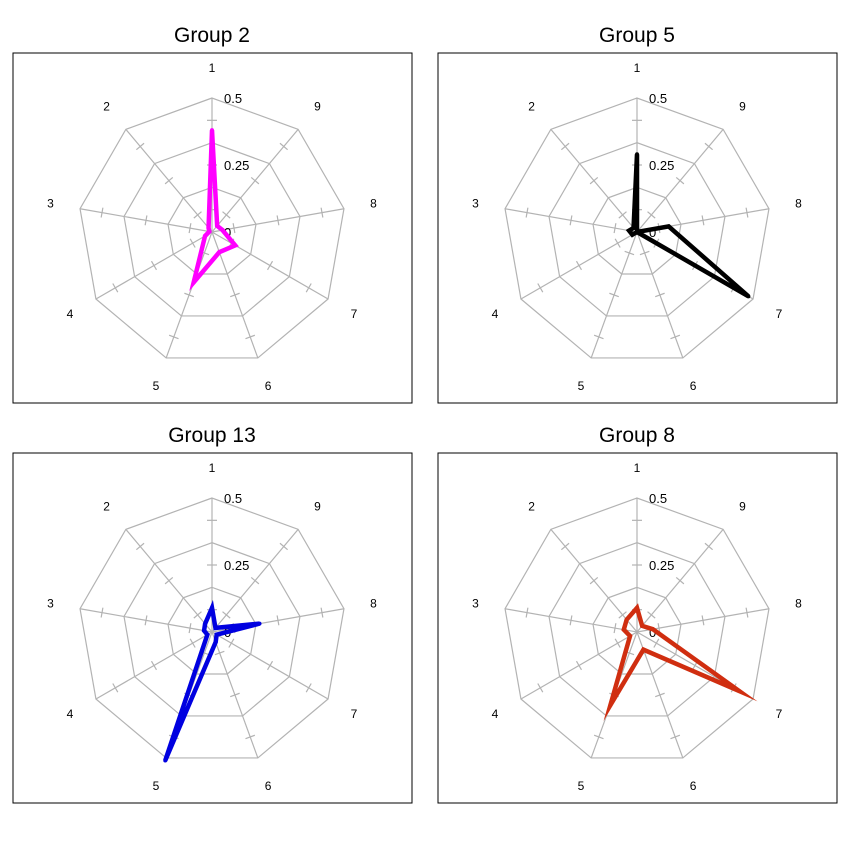 The width and height of the screenshot is (849, 849). I want to click on ring-label: 0, so click(652, 632).